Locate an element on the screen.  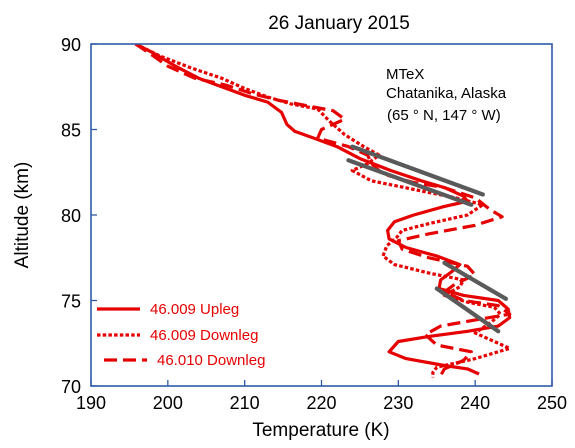
annotation-line-site: Chatanika, Alaska is located at coordinates (446, 93).